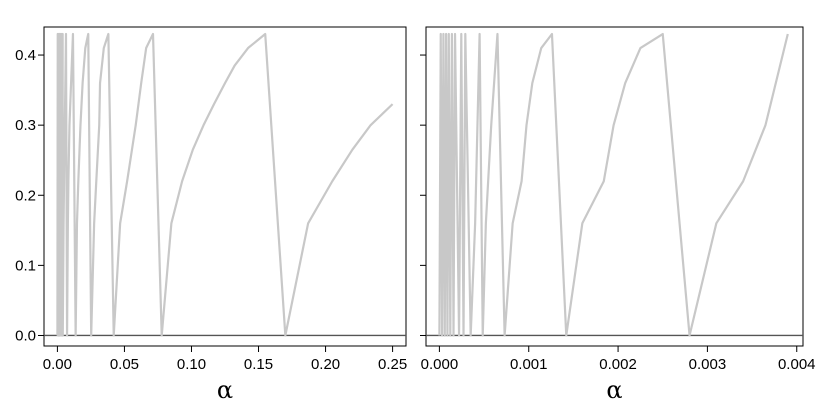 This screenshot has width=830, height=402. I want to click on y-tick-label: 0.3, so click(25, 125).